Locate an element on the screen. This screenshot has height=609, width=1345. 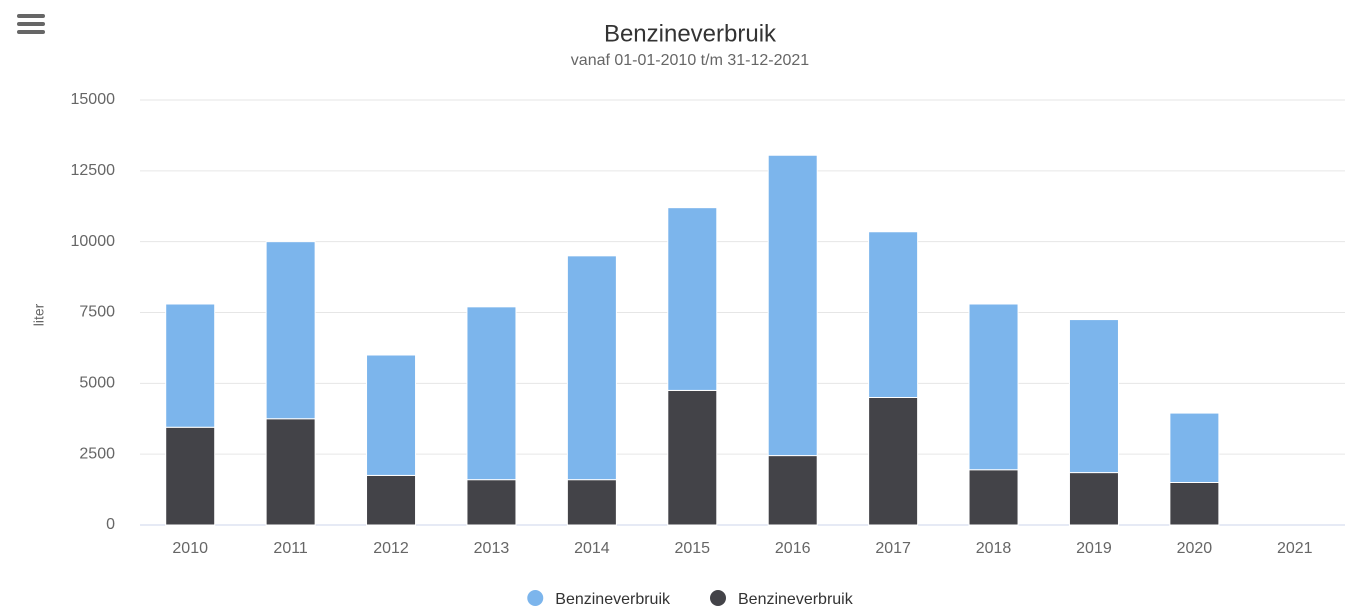
menu-button is located at coordinates (31, 24).